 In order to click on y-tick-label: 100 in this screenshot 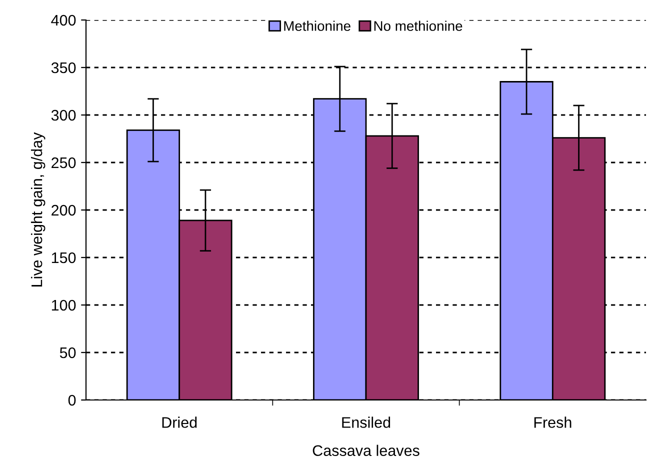, I will do `click(64, 305)`.